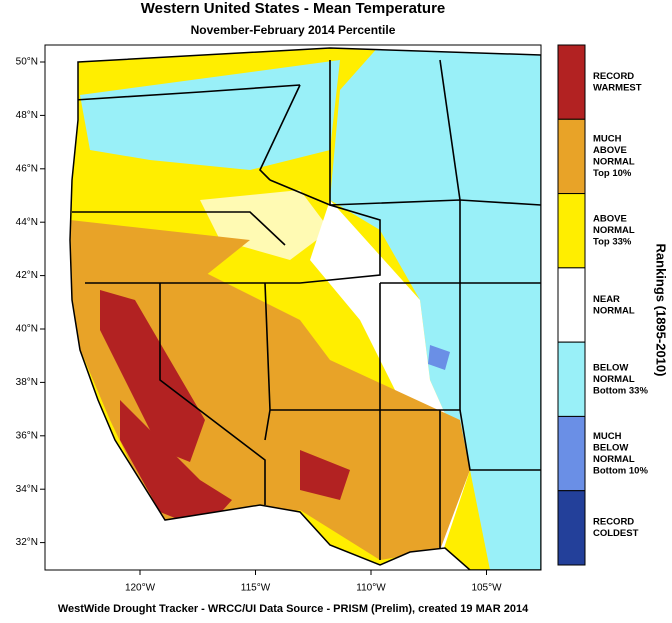 The image size is (672, 623). I want to click on legend-label: Top 33%, so click(612, 242).